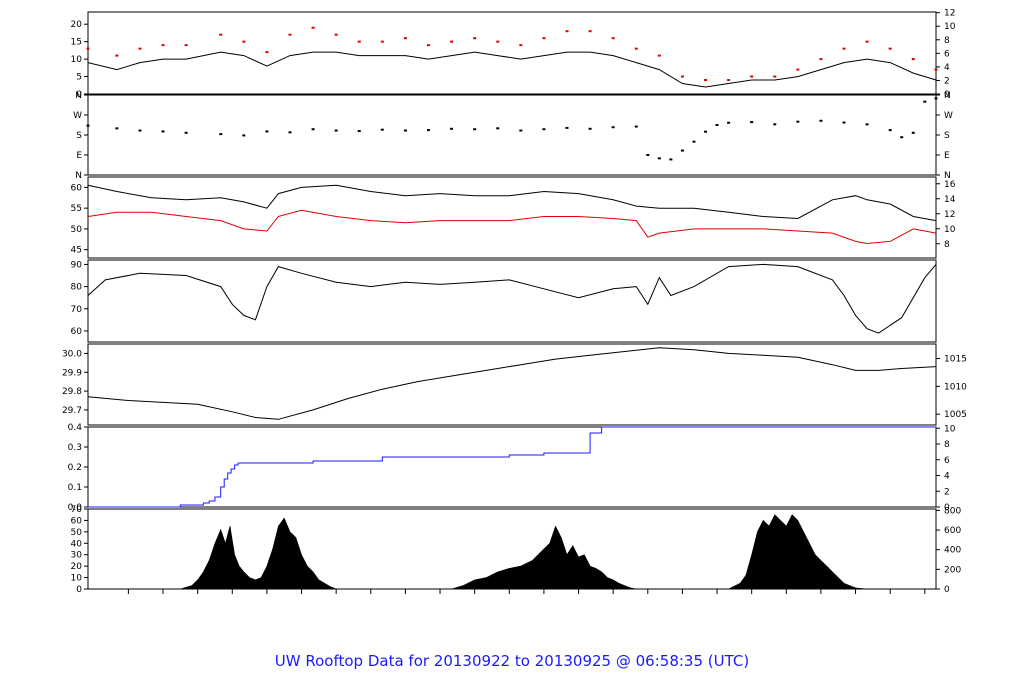 The height and width of the screenshot is (700, 1024). What do you see at coordinates (77, 188) in the screenshot?
I see `temp-ytick-label: 60` at bounding box center [77, 188].